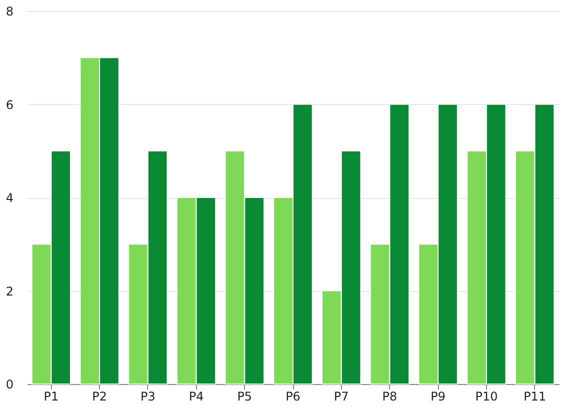 This screenshot has width=564, height=407. I want to click on y-tick-label: 0, so click(10, 385).